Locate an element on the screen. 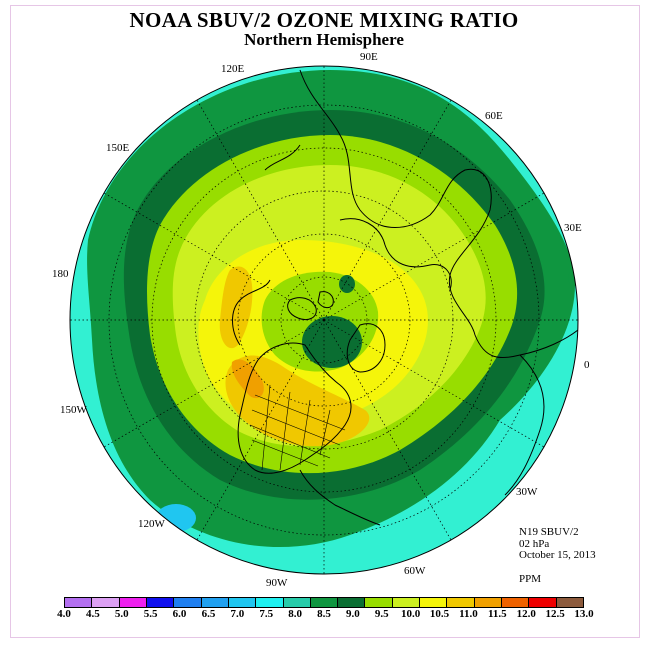 Image resolution: width=648 pixels, height=648 pixels. colorbar is located at coordinates (324, 602).